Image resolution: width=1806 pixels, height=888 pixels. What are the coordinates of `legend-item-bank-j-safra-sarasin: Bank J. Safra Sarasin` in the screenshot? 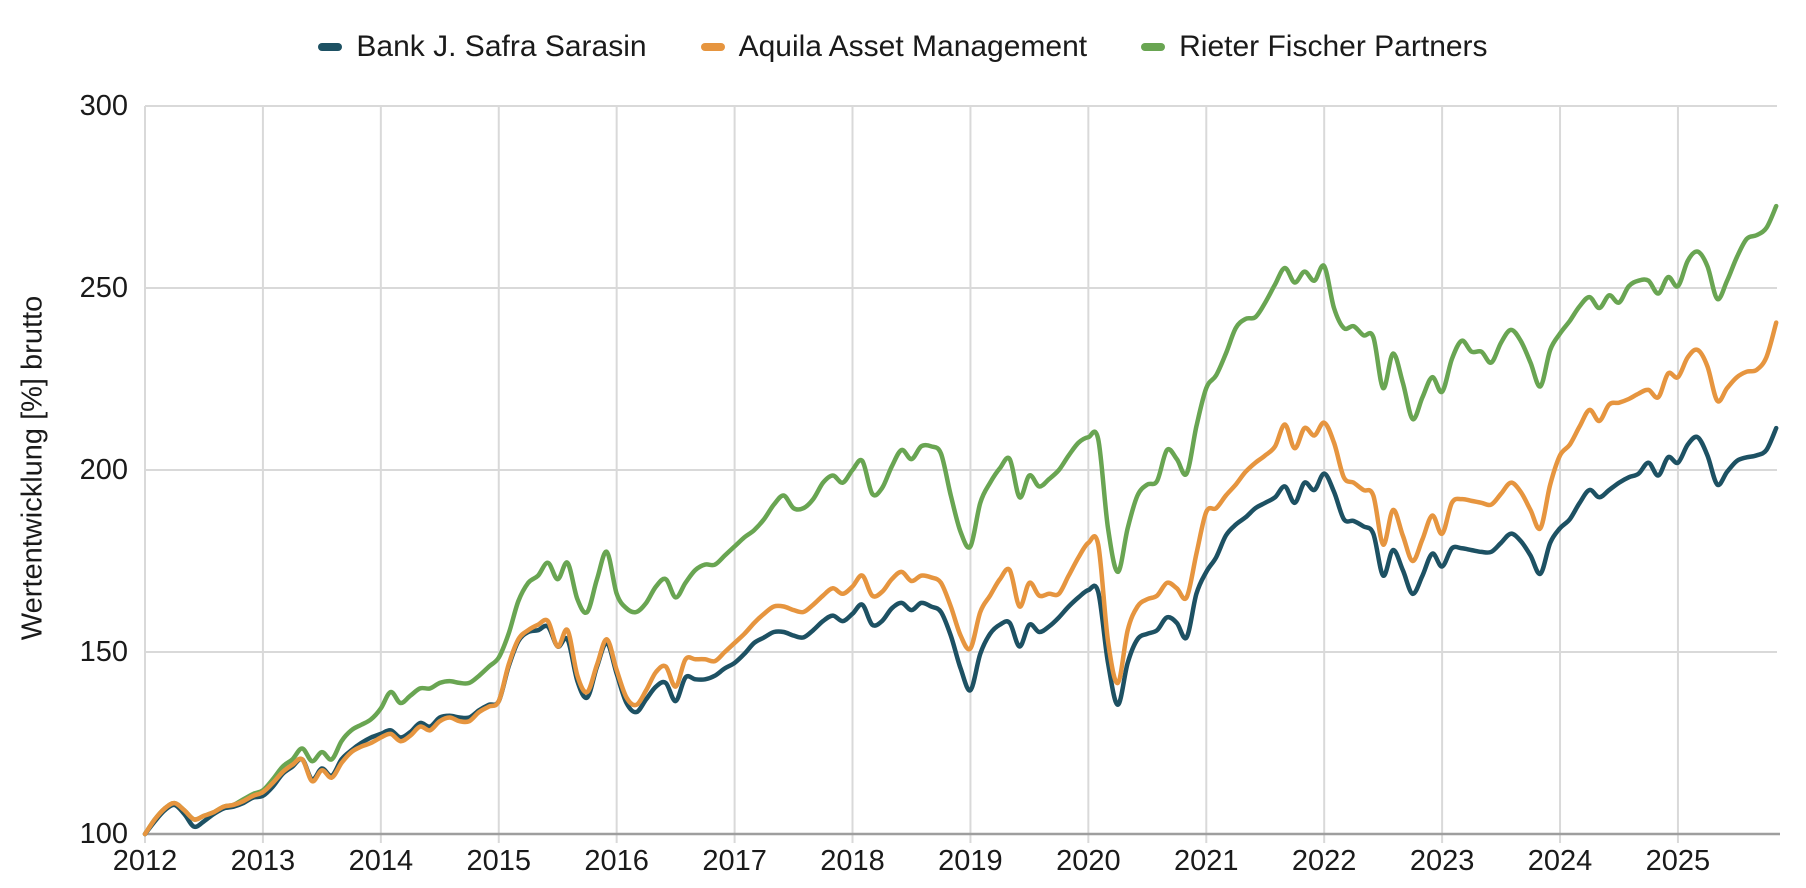 It's located at (482, 47).